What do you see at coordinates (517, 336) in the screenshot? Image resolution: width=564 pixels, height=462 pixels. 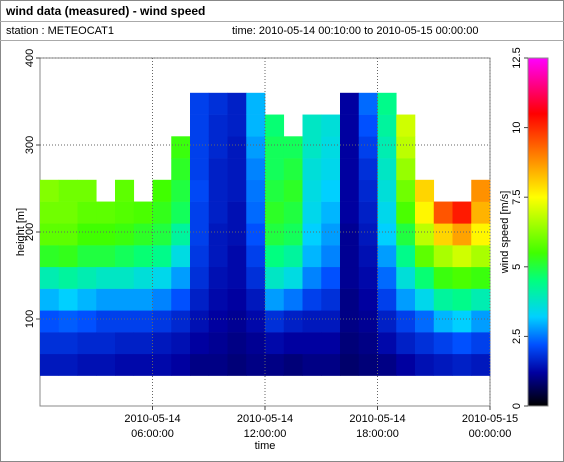 I see `colorbar-tick-label: 2.5` at bounding box center [517, 336].